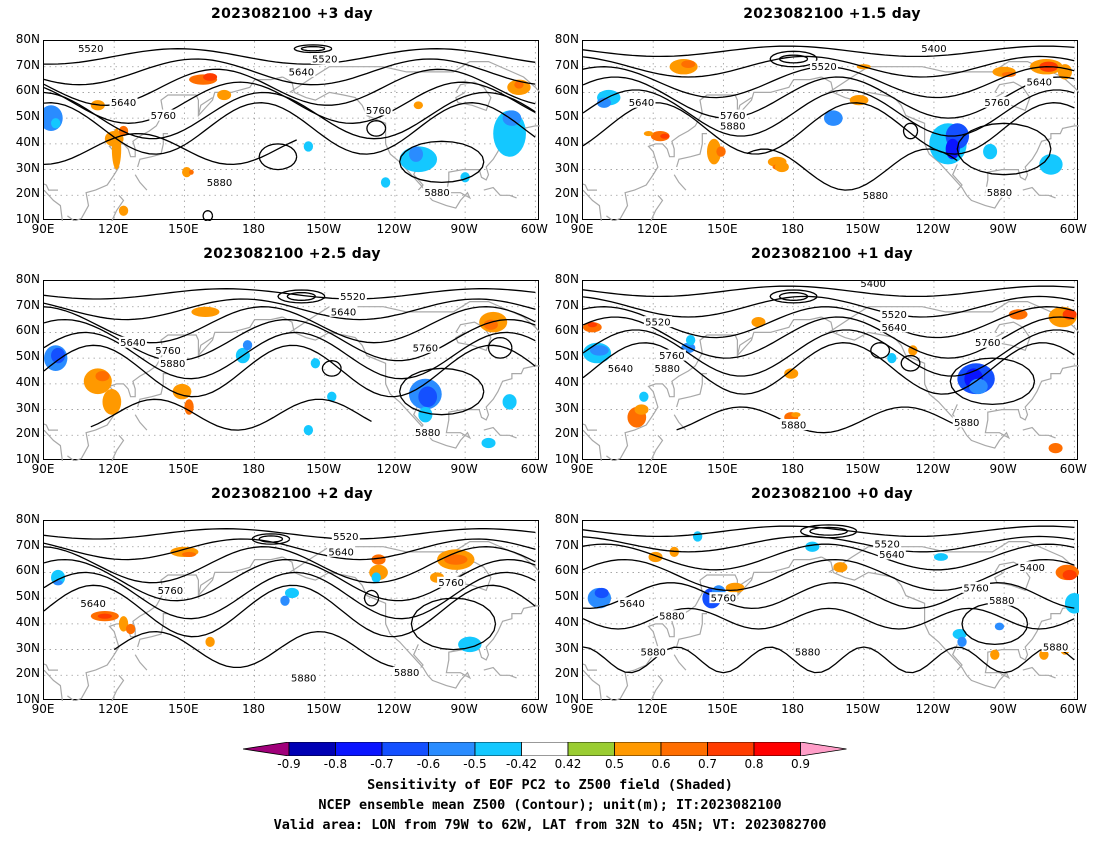  Describe the element at coordinates (614, 764) in the screenshot. I see `colorbar-label: 0.5` at that location.